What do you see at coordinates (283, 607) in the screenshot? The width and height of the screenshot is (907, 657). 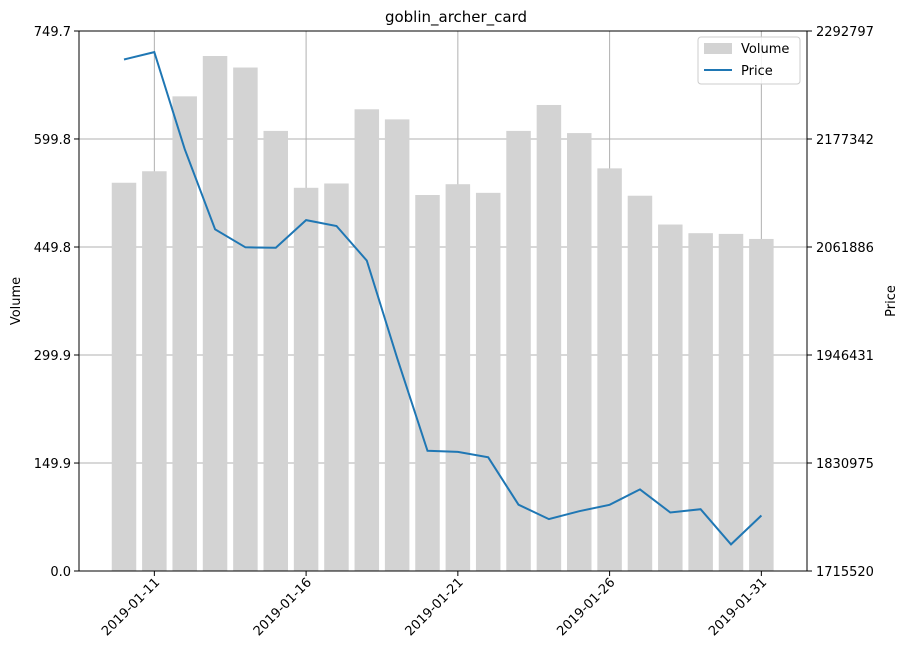 I see `x-tick-label: 2019-01-16` at bounding box center [283, 607].